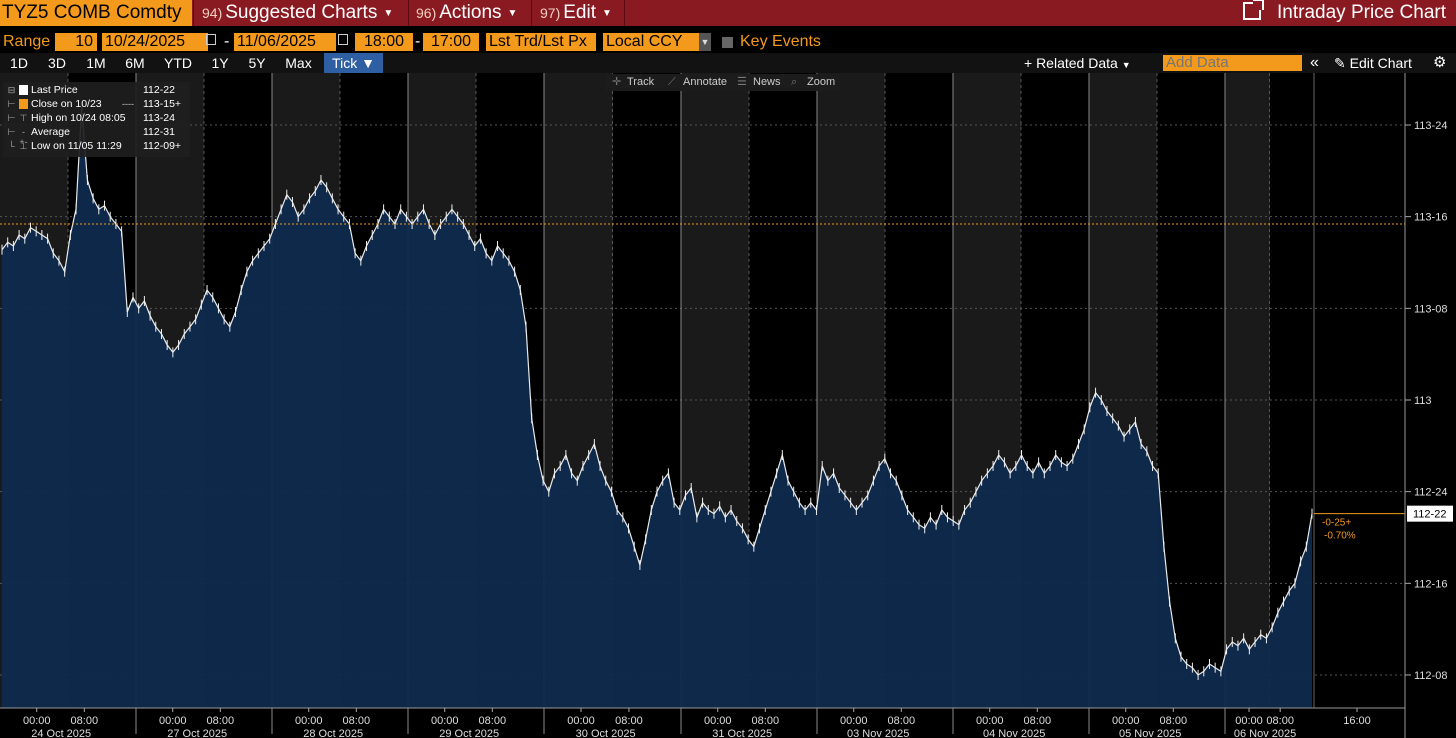 This screenshot has height=738, width=1456. I want to click on menu-label: Actions, so click(470, 12).